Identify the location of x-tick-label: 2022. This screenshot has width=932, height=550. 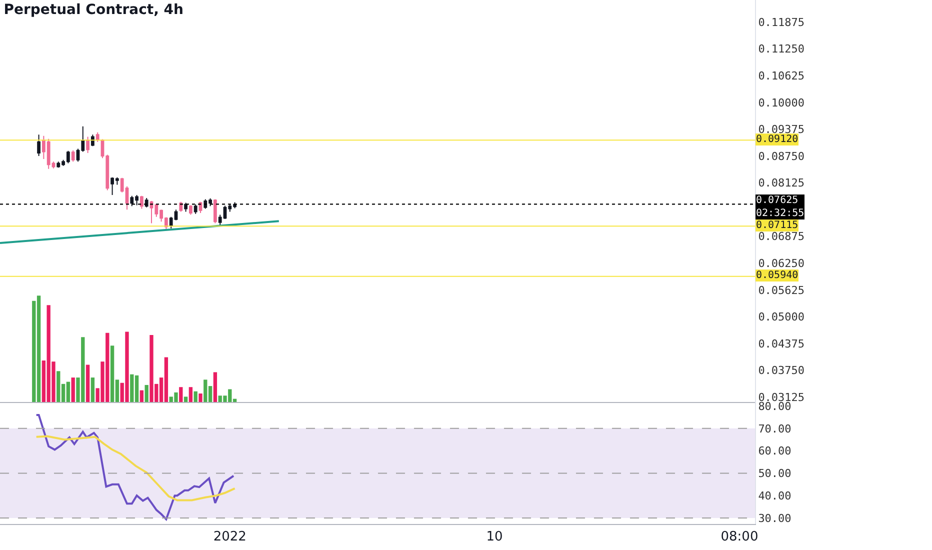
(229, 537).